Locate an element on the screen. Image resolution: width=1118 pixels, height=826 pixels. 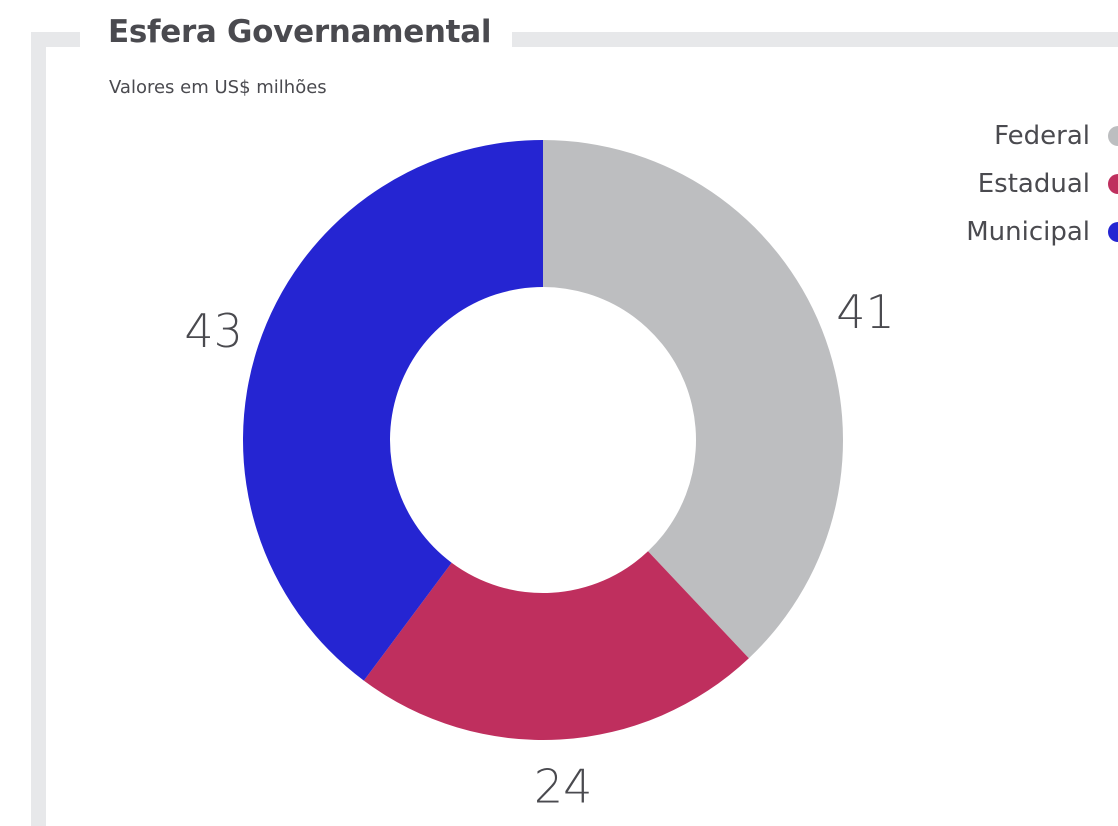
value-label-estadual: 24 is located at coordinates (563, 786).